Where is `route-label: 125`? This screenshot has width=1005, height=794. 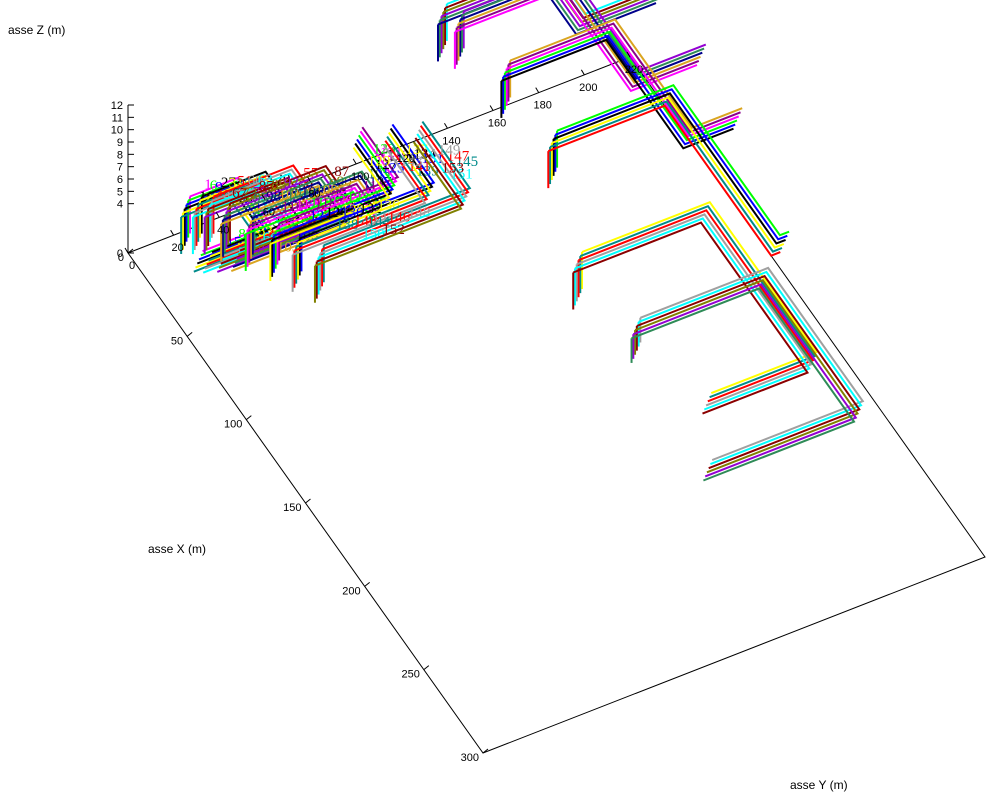
route-label: 125 is located at coordinates (393, 168).